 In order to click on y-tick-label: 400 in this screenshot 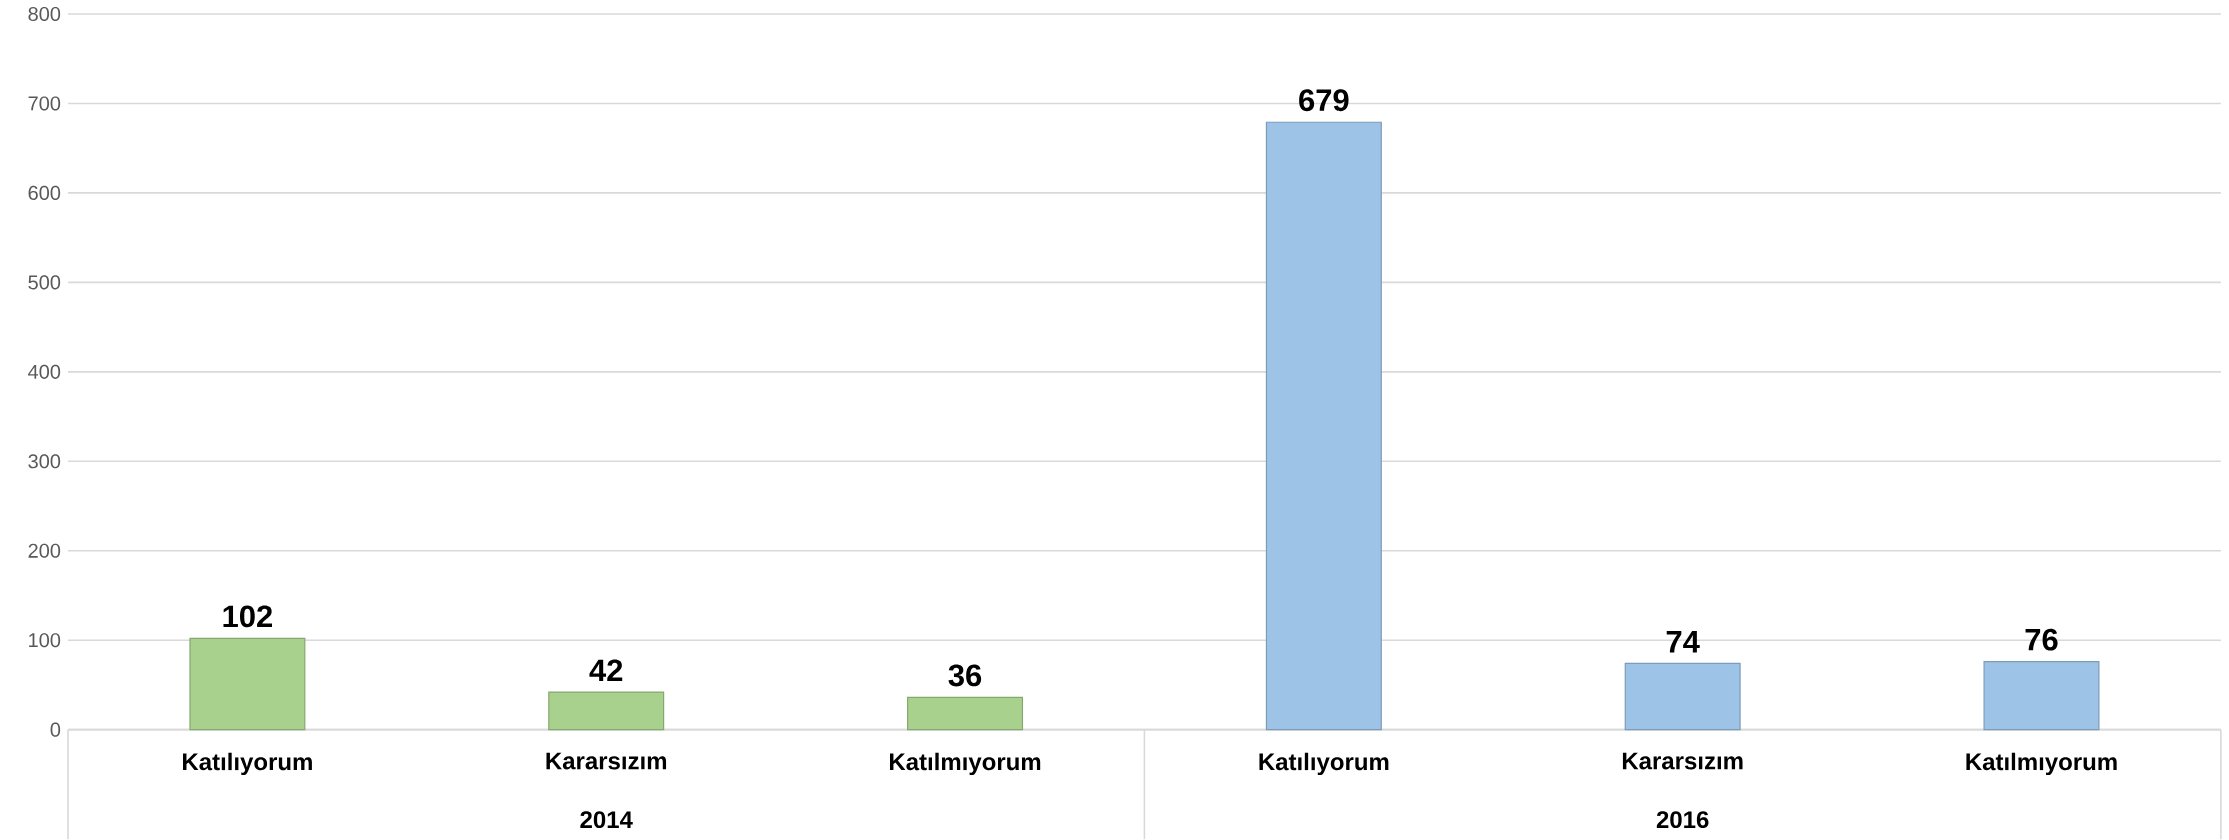, I will do `click(44, 372)`.